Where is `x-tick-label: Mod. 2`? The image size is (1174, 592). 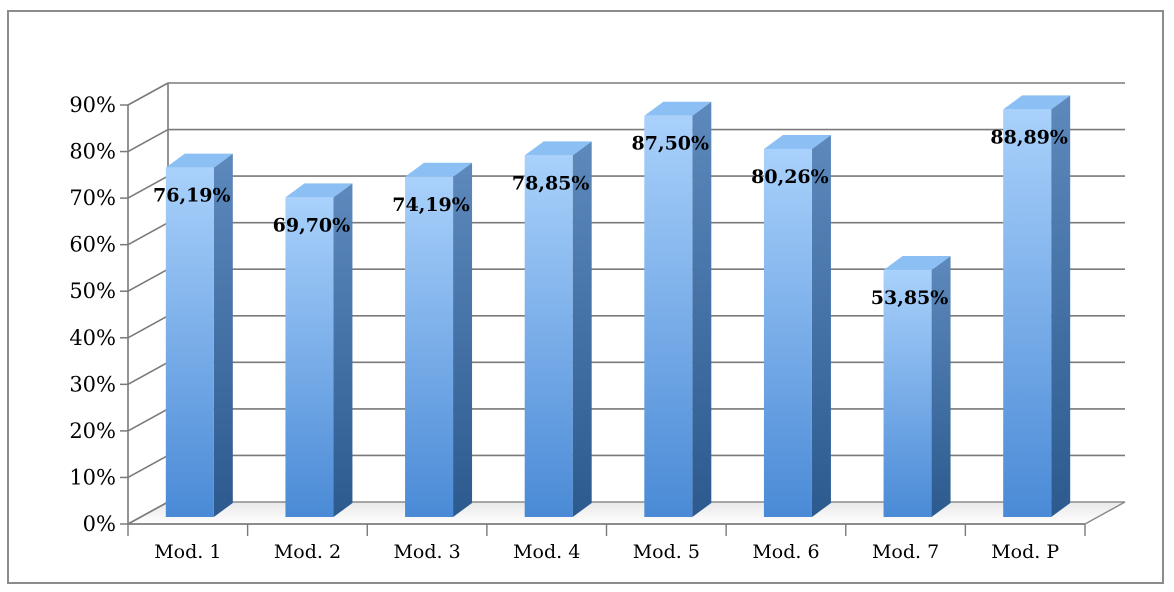 x-tick-label: Mod. 2 is located at coordinates (307, 552).